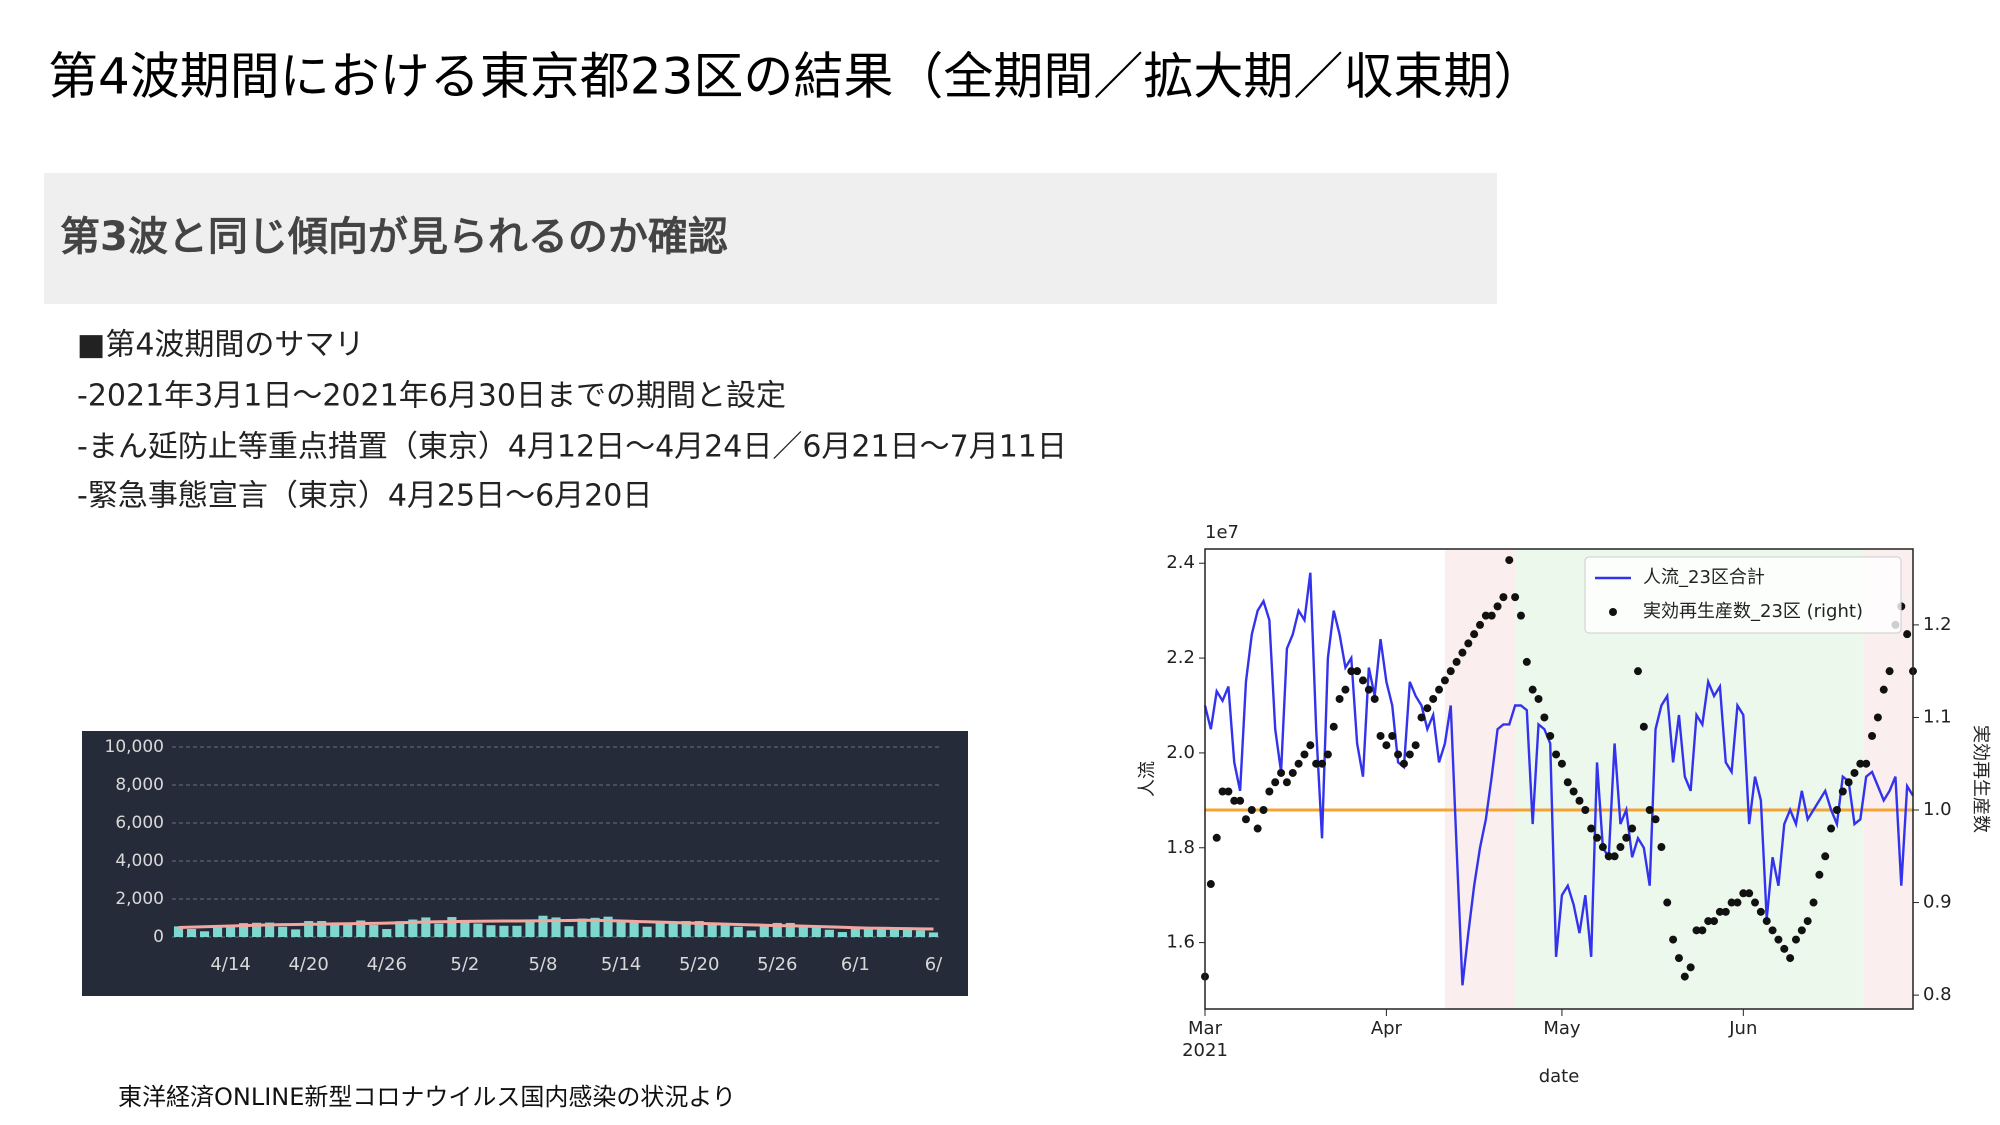 This screenshot has height=1125, width=2000. I want to click on x-tick-label: 4/26, so click(387, 964).